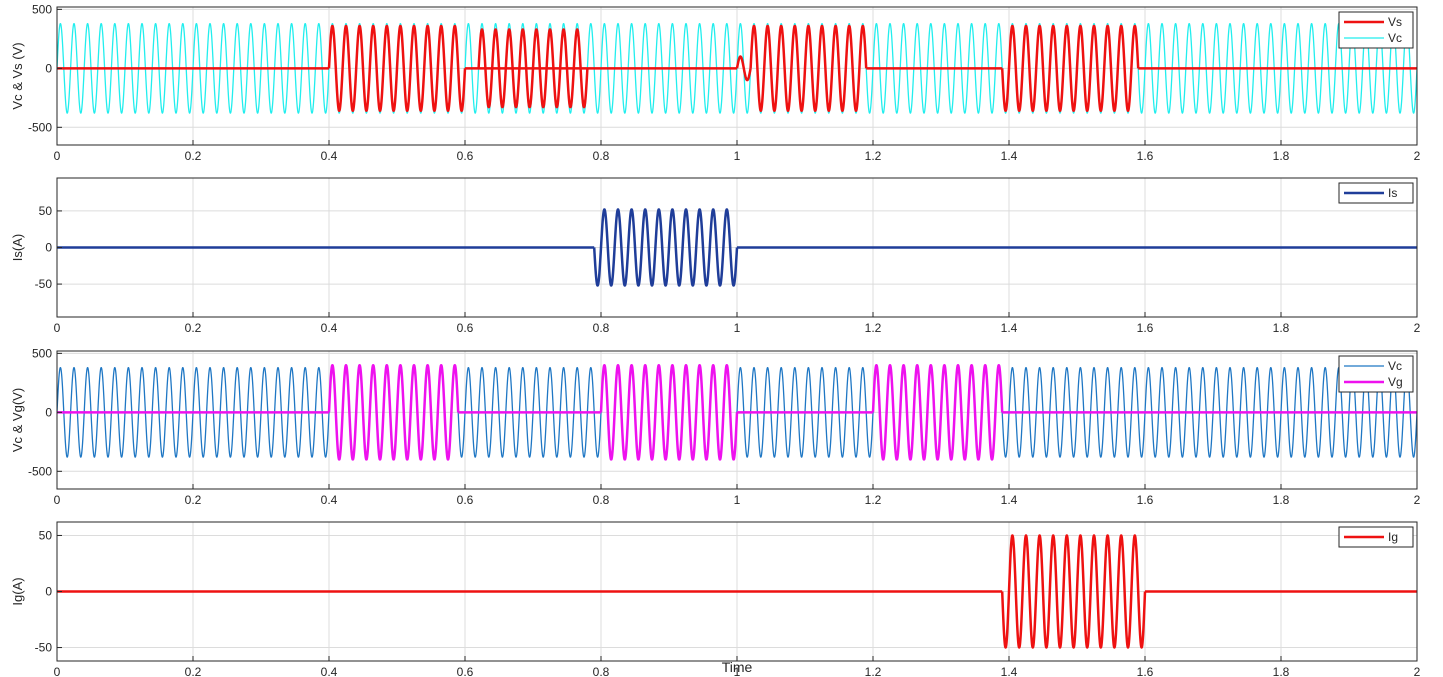 Image resolution: width=1443 pixels, height=677 pixels. Describe the element at coordinates (1376, 537) in the screenshot. I see `legend: Ig` at that location.